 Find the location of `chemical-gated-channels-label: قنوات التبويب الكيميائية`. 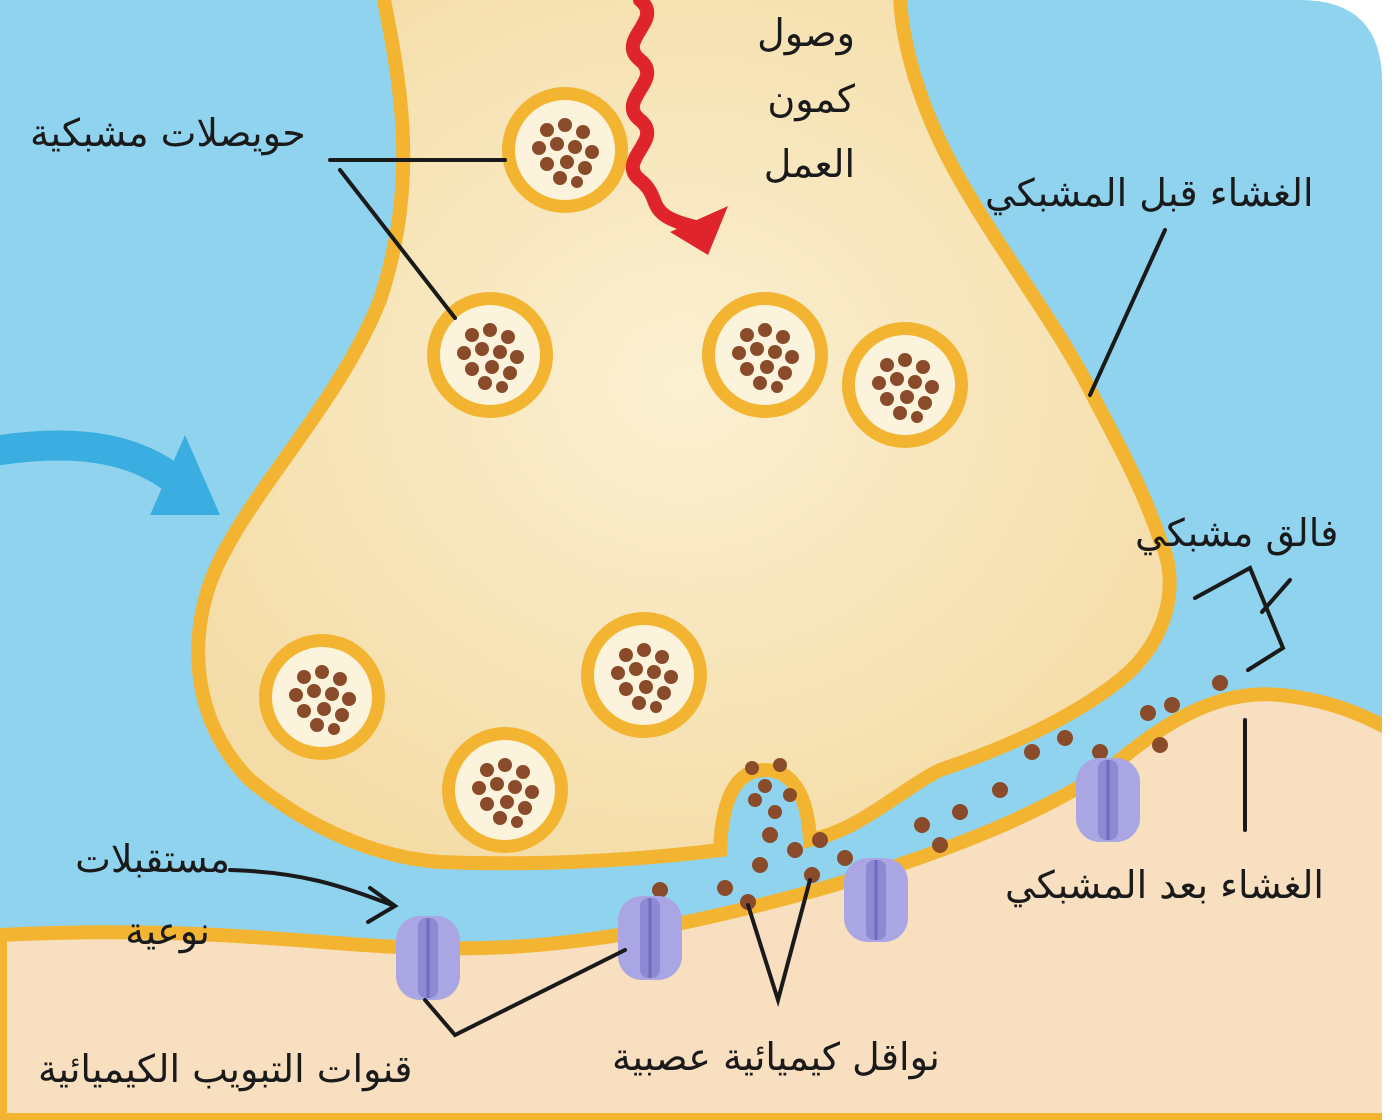

chemical-gated-channels-label: قنوات التبويب الكيميائية is located at coordinates (225, 1069).